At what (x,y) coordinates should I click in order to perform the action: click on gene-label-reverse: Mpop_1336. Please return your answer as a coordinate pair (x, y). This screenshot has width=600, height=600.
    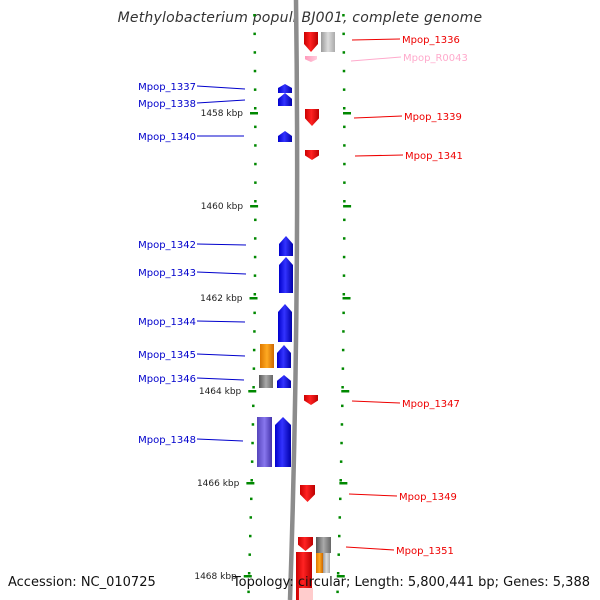
    Looking at the image, I should click on (431, 40).